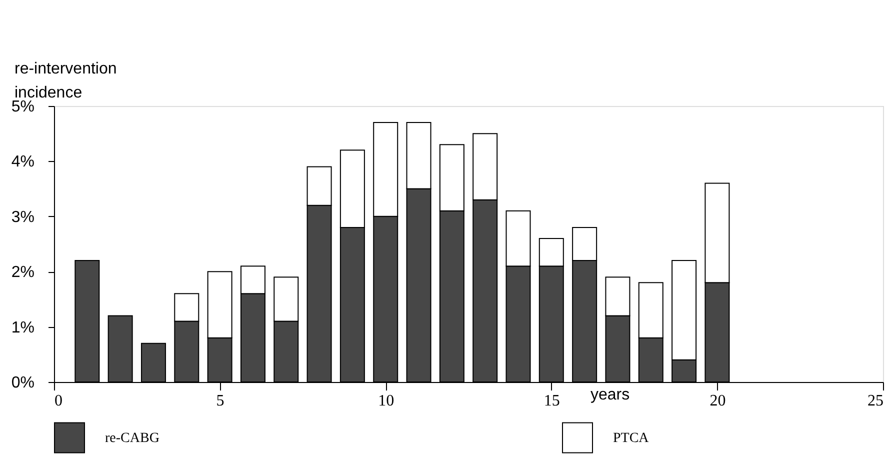 The height and width of the screenshot is (459, 896). Describe the element at coordinates (22, 383) in the screenshot. I see `y-tick-label: 0%` at that location.